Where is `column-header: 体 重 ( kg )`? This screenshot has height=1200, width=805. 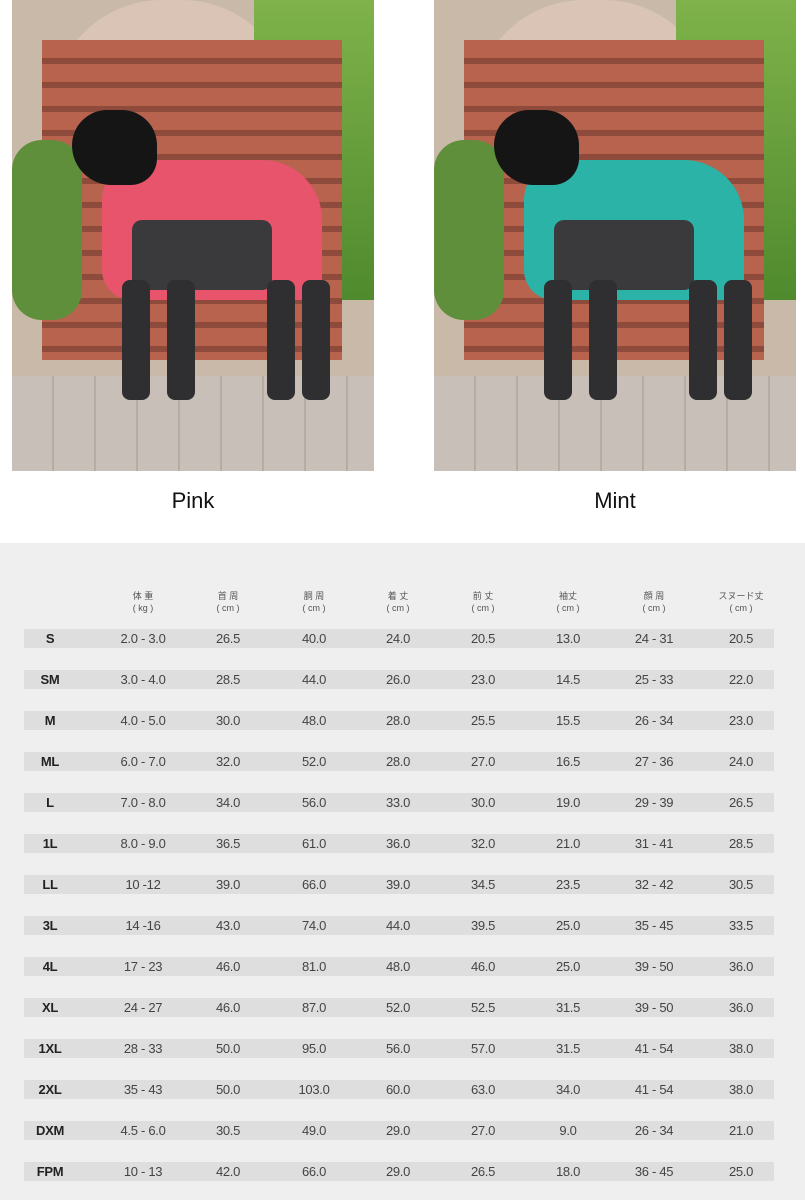
column-header: 体 重 ( kg ) is located at coordinates (143, 602).